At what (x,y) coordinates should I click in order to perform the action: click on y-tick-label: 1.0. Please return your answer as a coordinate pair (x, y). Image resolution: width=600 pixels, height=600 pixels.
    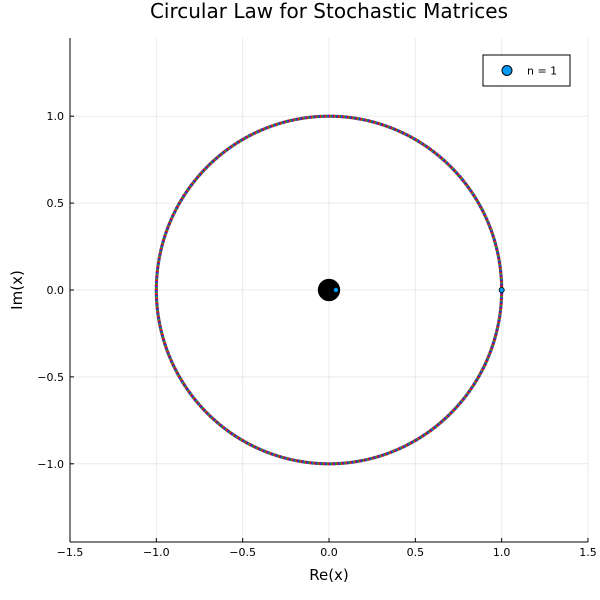
    Looking at the image, I should click on (56, 116).